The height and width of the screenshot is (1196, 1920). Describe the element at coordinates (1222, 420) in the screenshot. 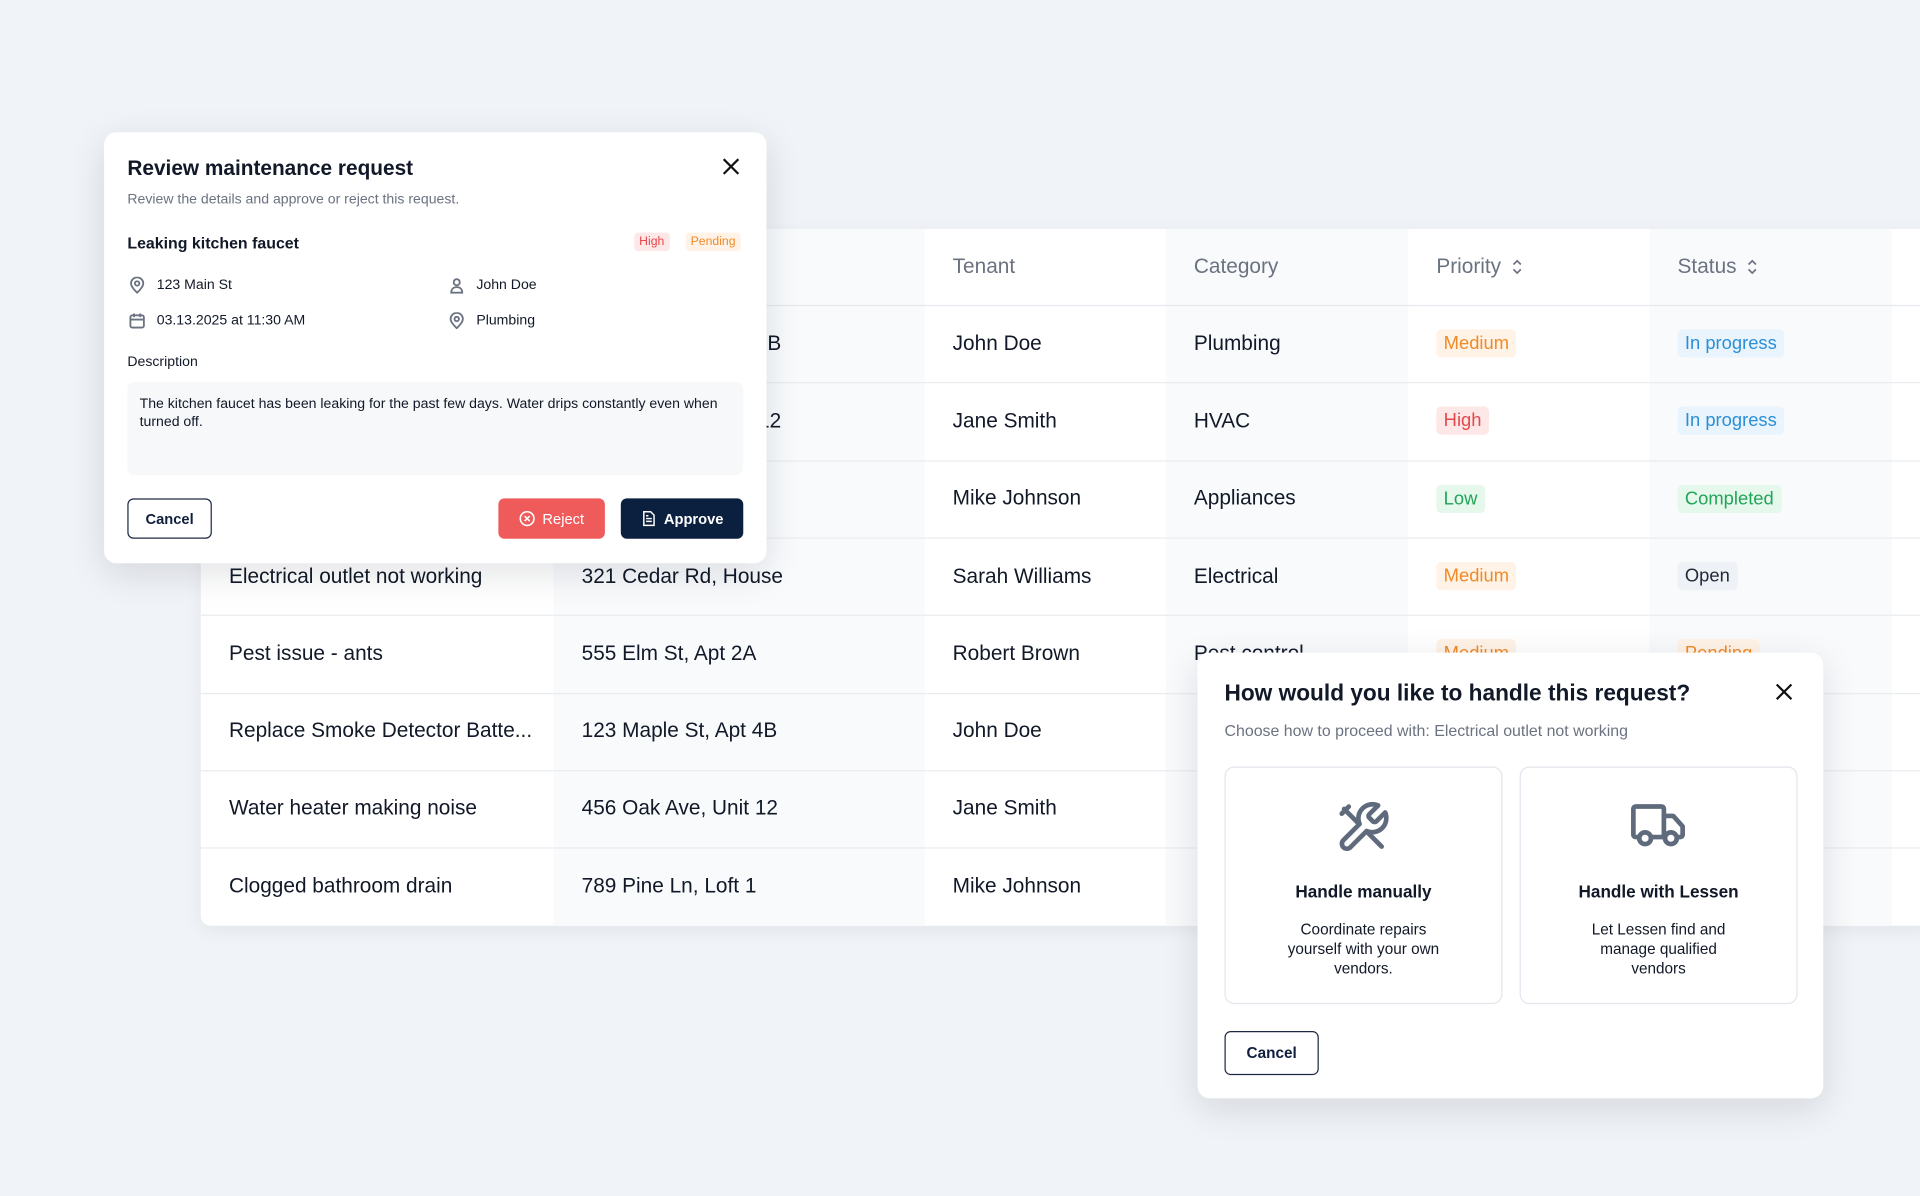

I see `table-cell: HVAC` at that location.